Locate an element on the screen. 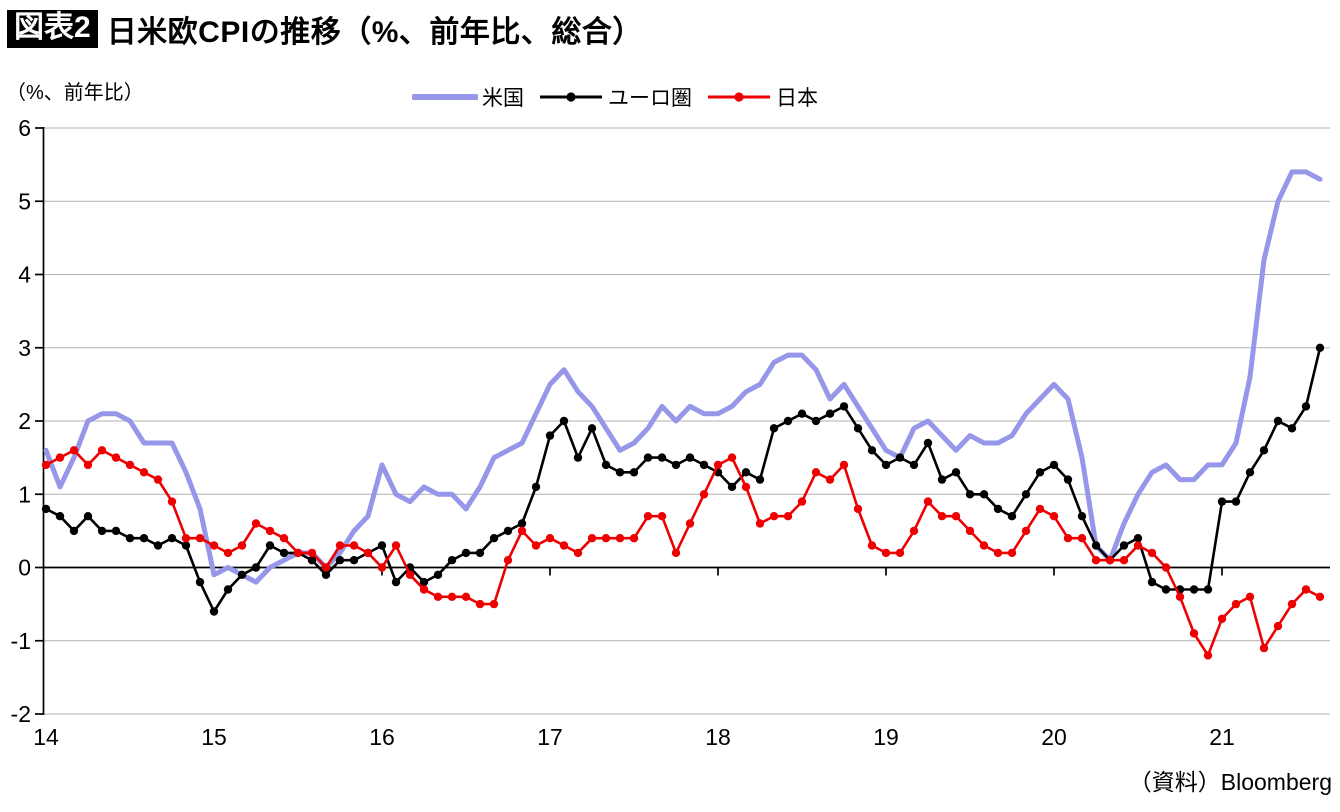 Image resolution: width=1340 pixels, height=812 pixels. y-axis-unit-note: （%、前年比） is located at coordinates (75, 93).